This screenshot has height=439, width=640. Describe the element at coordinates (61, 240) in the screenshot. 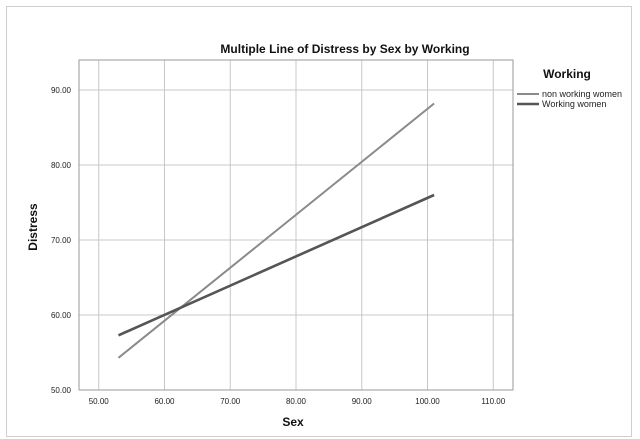

I see `y-tick-label: 70.00` at that location.